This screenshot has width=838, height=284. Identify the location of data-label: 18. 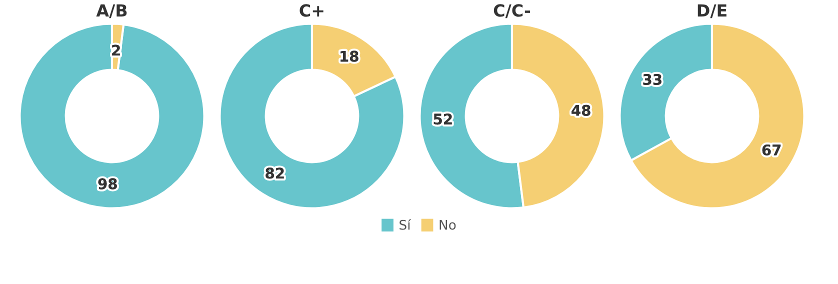
(349, 56).